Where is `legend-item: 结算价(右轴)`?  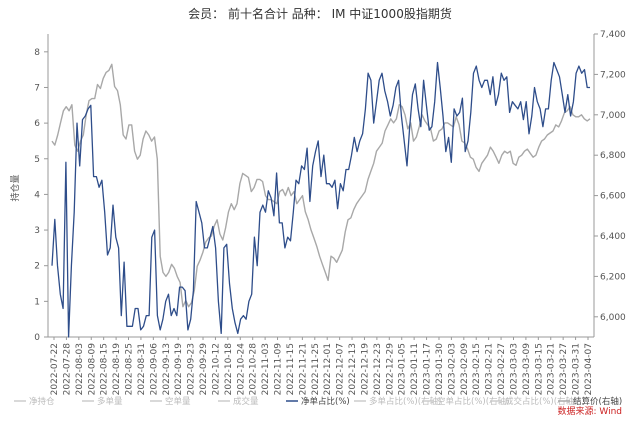 legend-item: 结算价(右轴) is located at coordinates (597, 401).